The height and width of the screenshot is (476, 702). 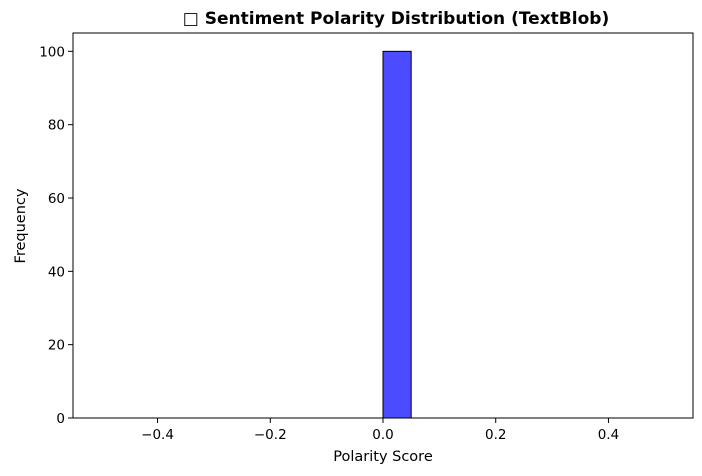 I want to click on y-tick-label: 20, so click(x=56, y=346).